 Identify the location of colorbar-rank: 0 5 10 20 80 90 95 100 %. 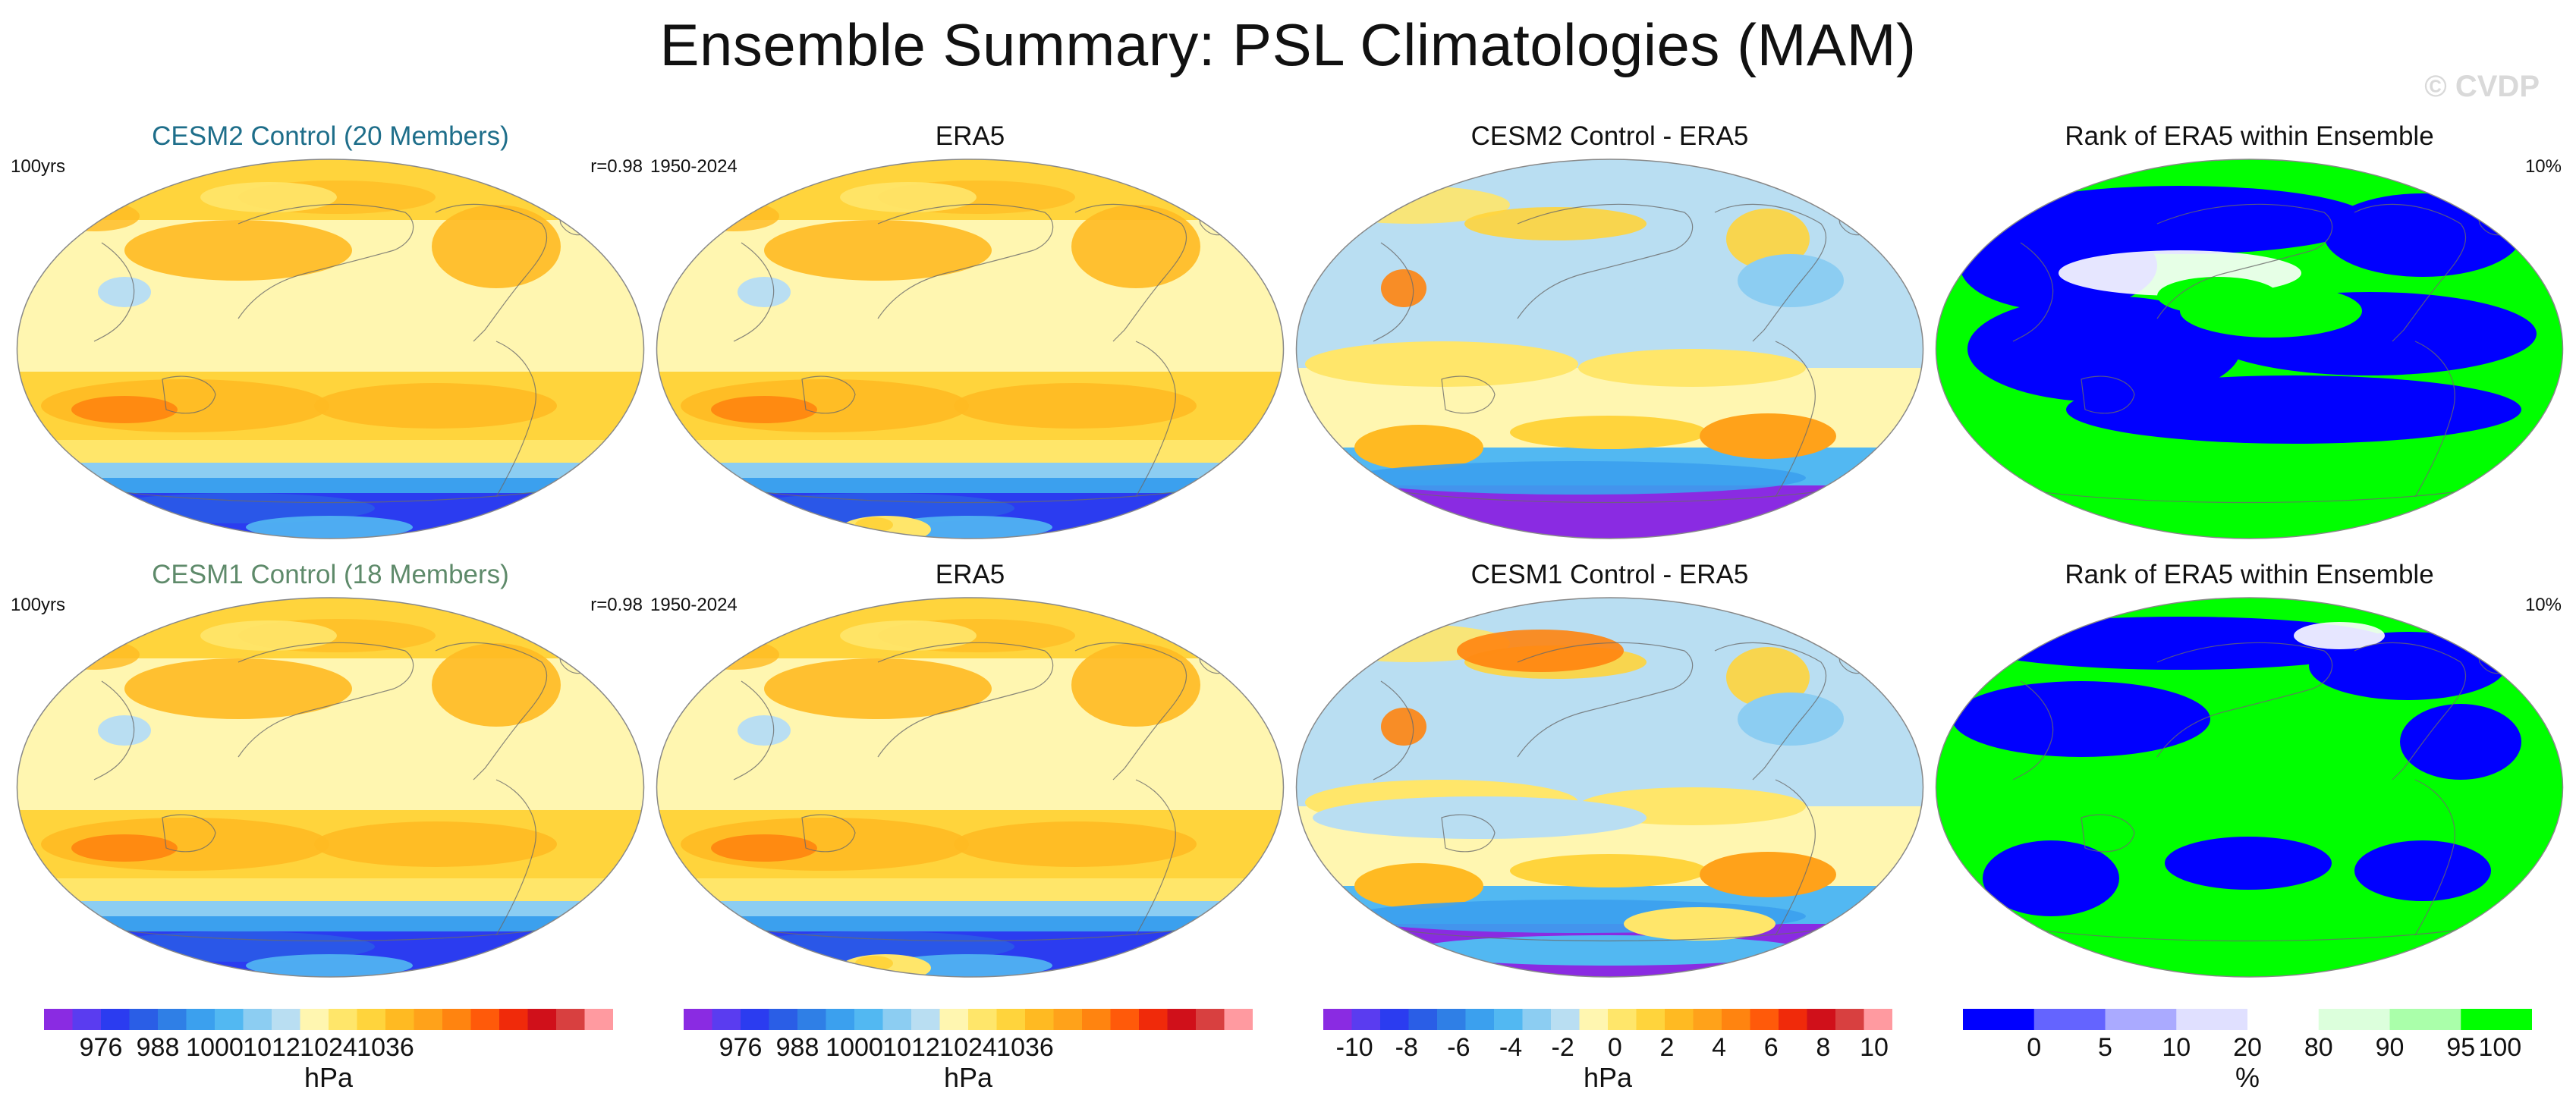
(2247, 1051).